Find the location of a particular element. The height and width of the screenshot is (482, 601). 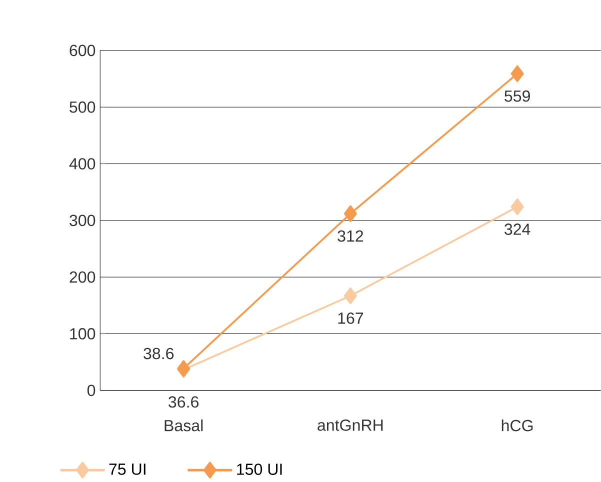

y-tick-label: 0 is located at coordinates (91, 390).